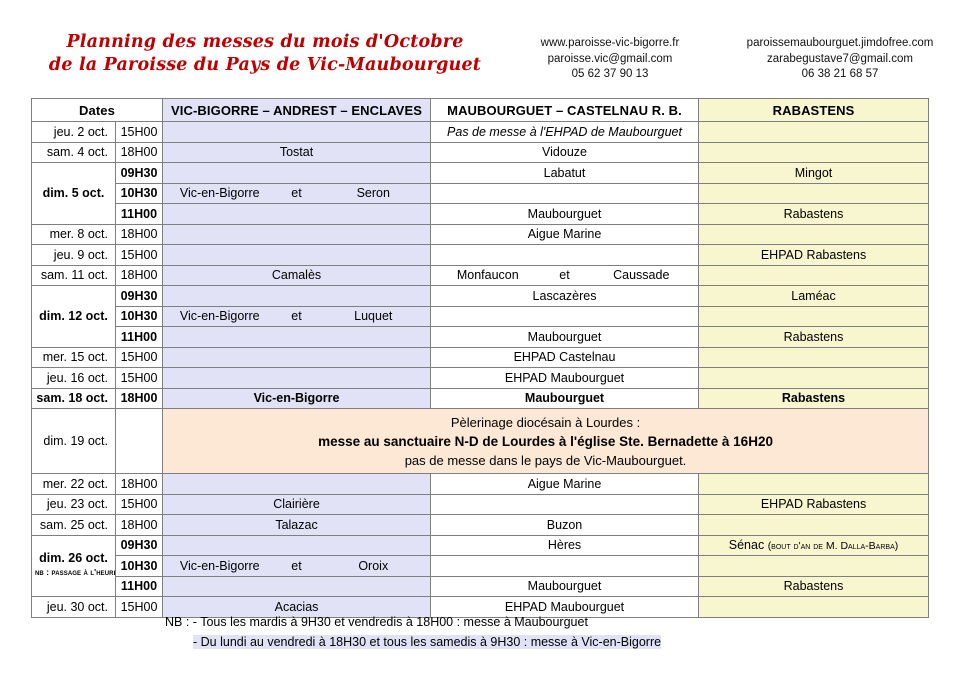  I want to click on contact-website: paroissemaubourguet.jimdofree.com, so click(840, 43).